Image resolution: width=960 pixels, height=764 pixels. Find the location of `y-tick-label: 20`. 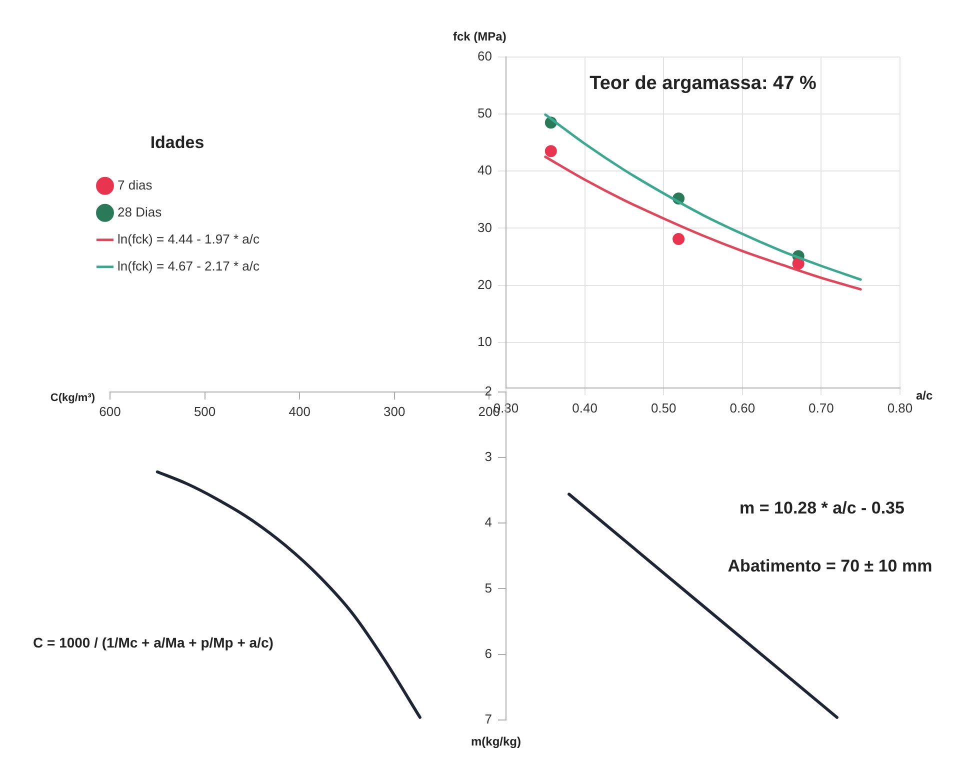

y-tick-label: 20 is located at coordinates (485, 284).